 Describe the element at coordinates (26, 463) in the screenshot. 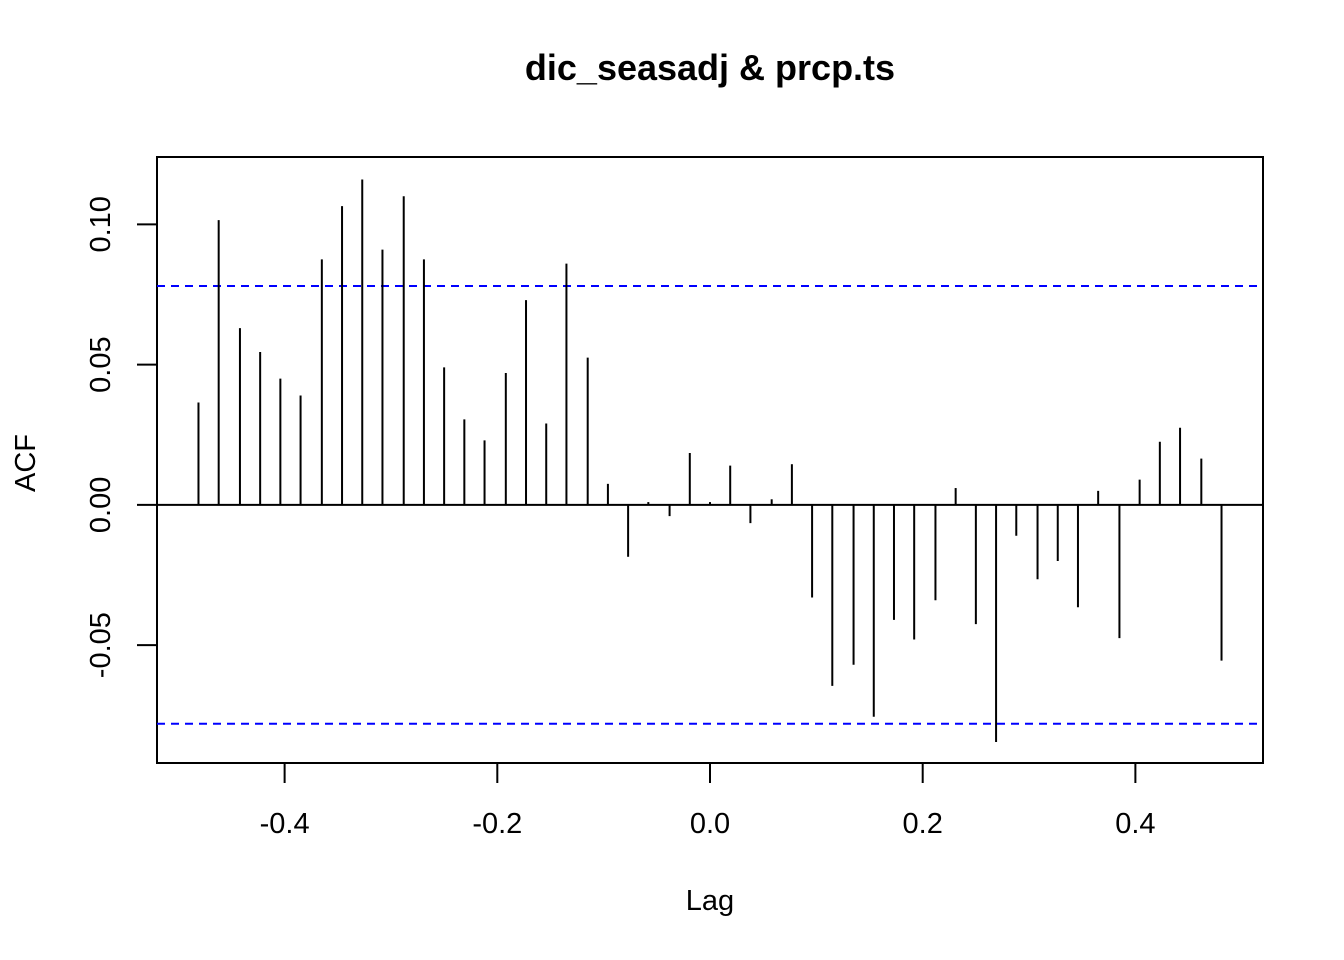

I see `y-axis-label: ACF` at that location.